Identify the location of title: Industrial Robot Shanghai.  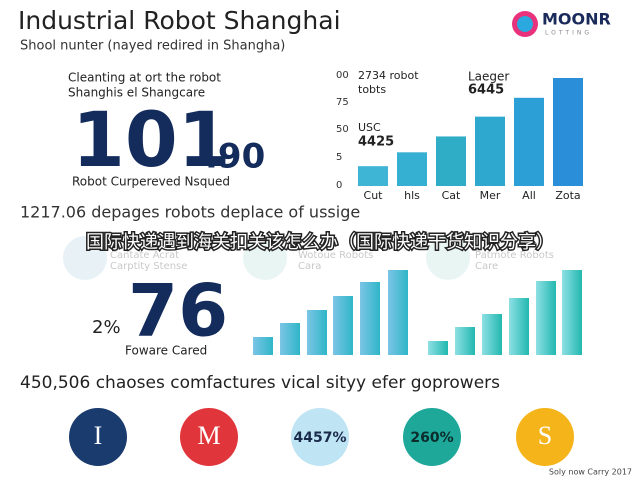
(179, 20).